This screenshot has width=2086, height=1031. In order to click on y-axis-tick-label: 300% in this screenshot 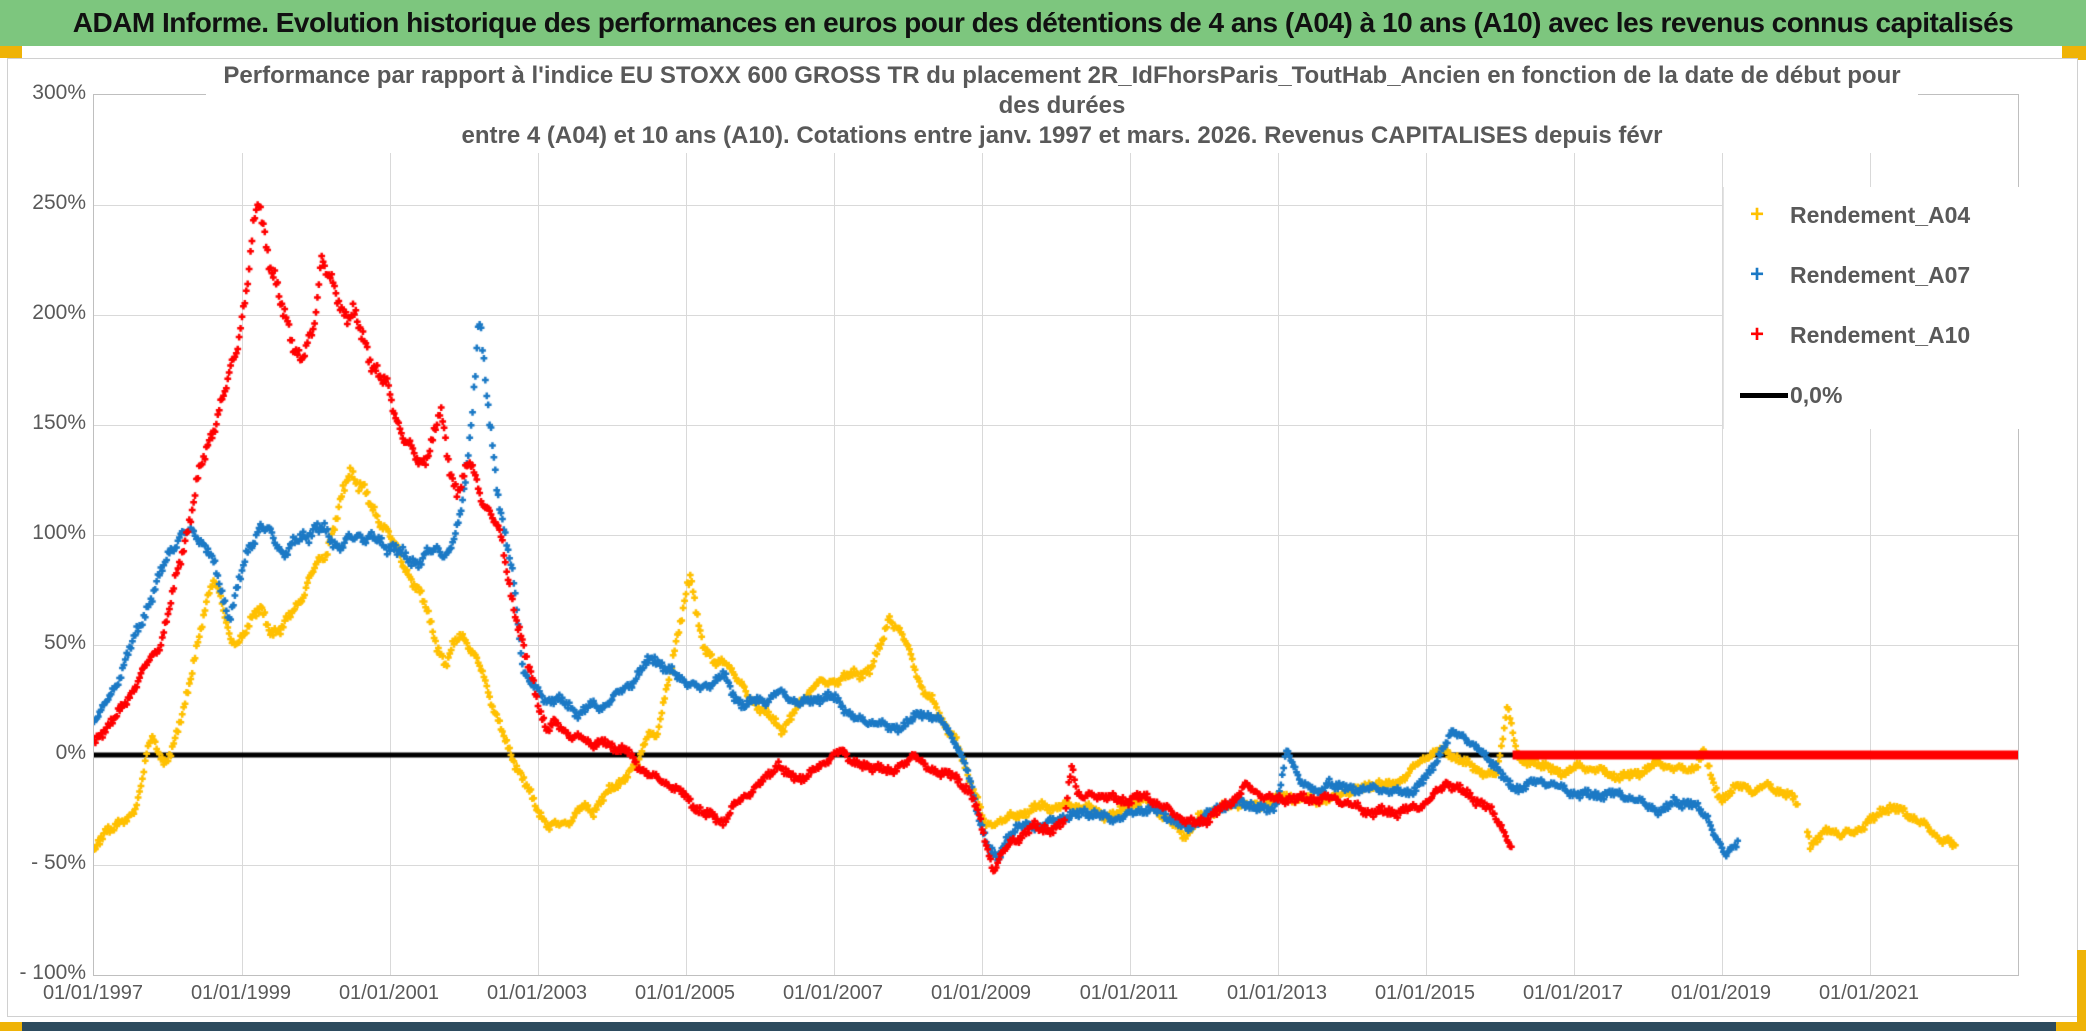, I will do `click(59, 92)`.